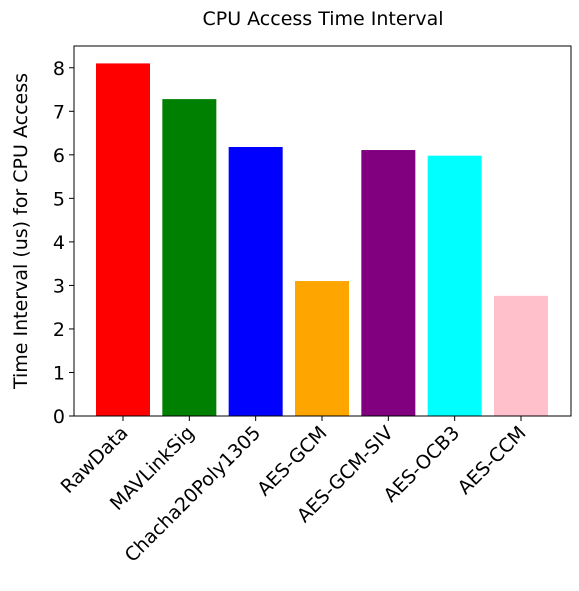 Image resolution: width=579 pixels, height=591 pixels. I want to click on bar-aes-ccm, so click(521, 355).